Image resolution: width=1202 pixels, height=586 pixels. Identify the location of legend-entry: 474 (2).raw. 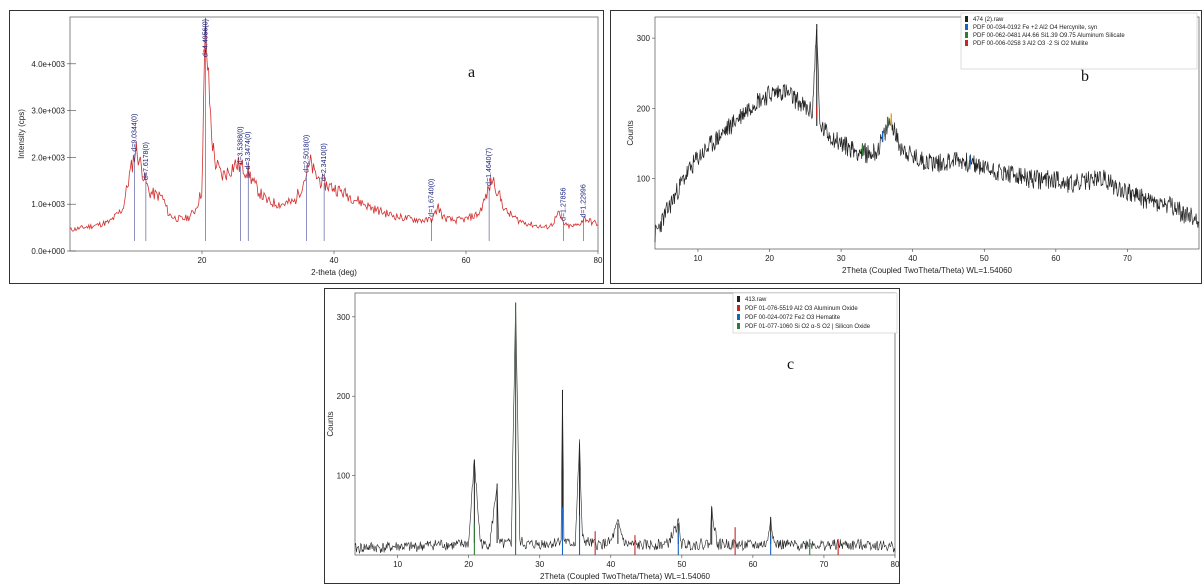
(988, 20).